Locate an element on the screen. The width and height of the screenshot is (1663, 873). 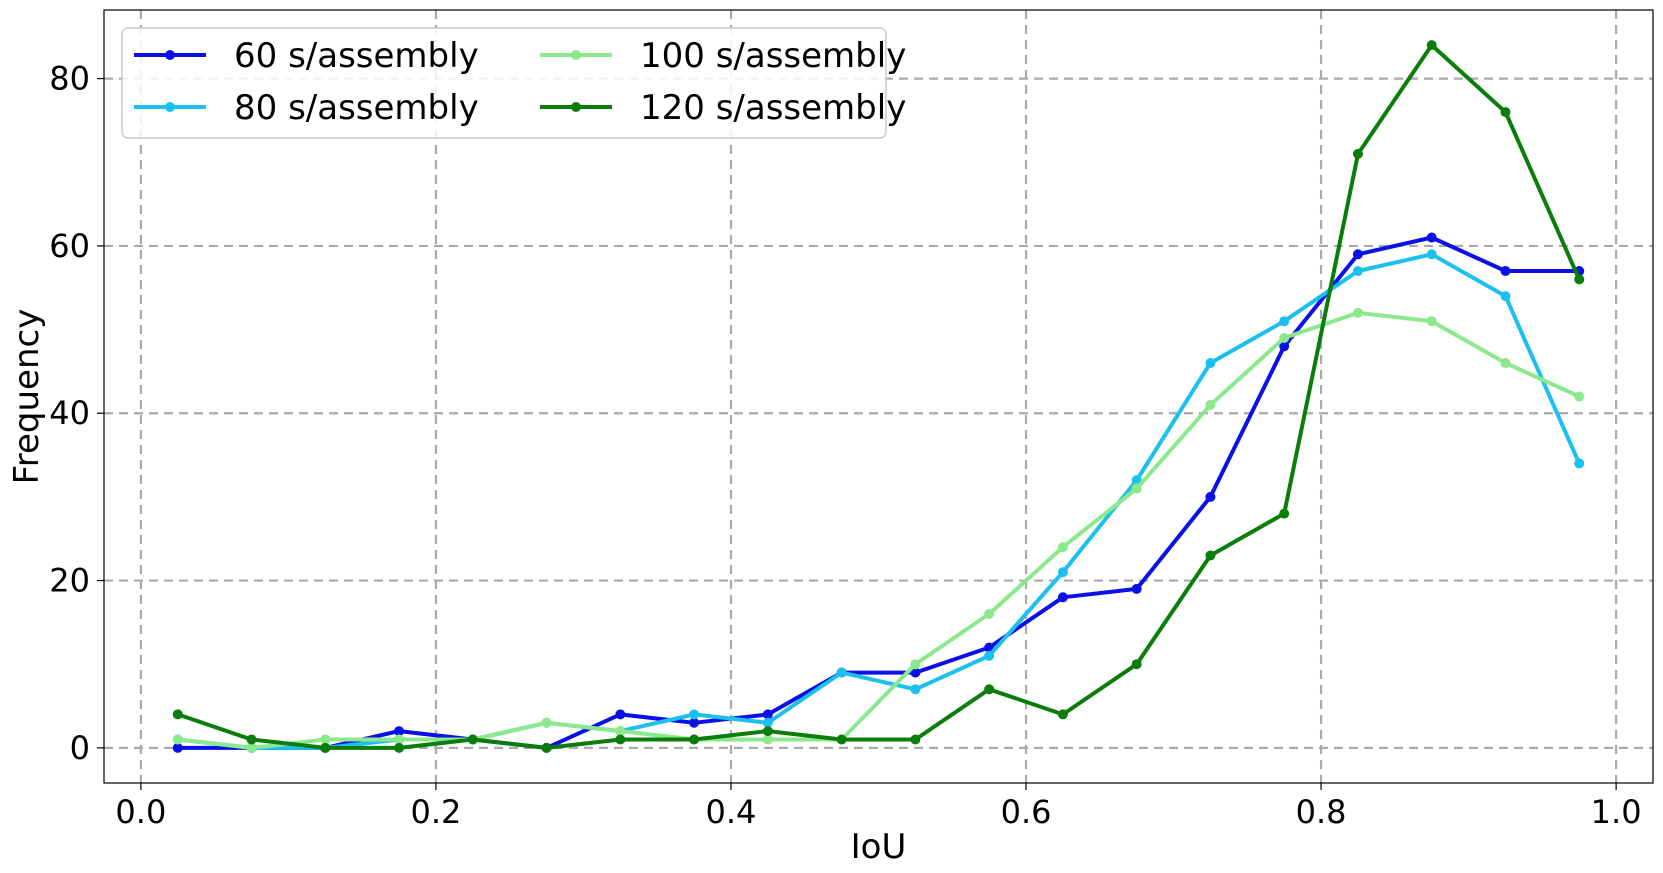
y-tick-label: 60 is located at coordinates (69, 246).